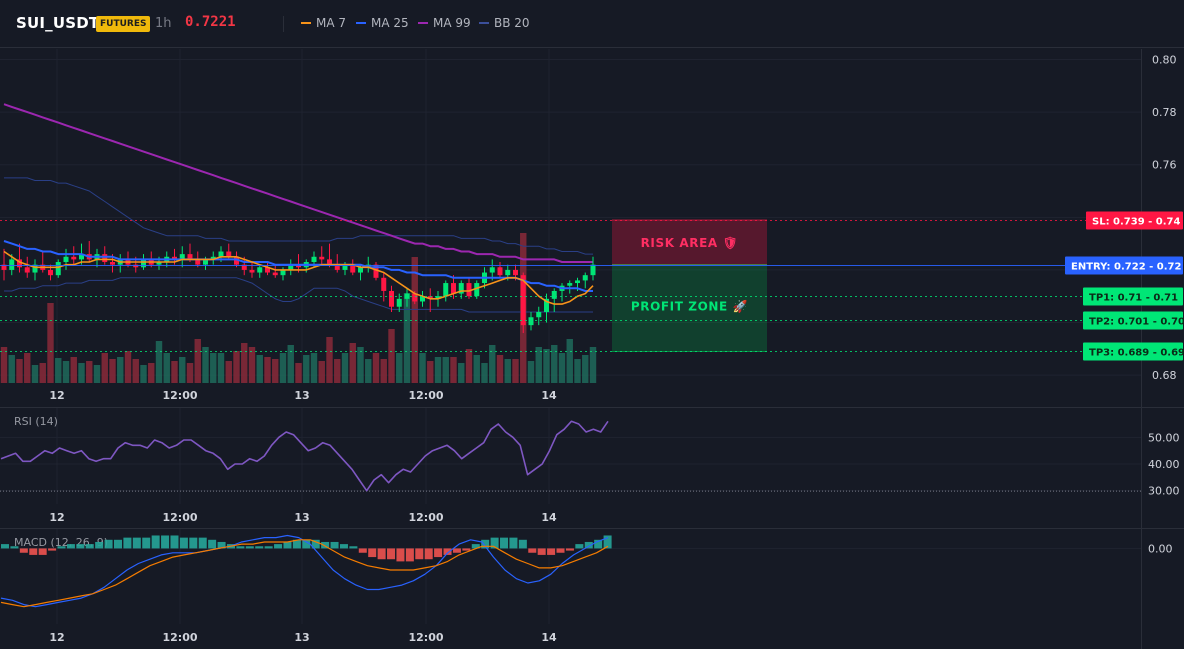 This screenshot has width=1184, height=649. Describe the element at coordinates (56, 637) in the screenshot. I see `time-tick-label: 12` at that location.